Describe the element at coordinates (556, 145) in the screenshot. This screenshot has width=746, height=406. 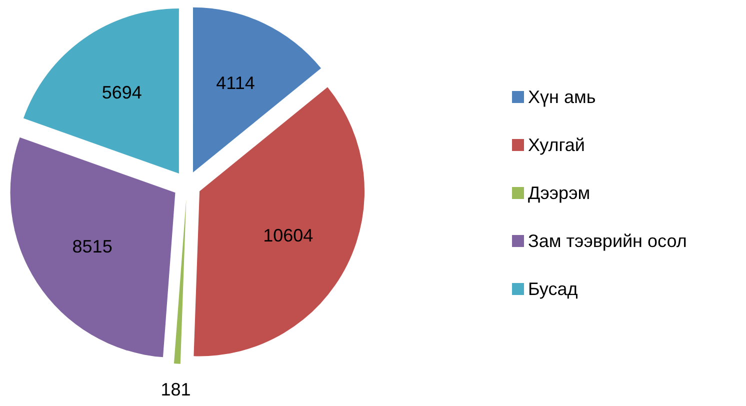
I see `legend-label: Хулгай` at that location.